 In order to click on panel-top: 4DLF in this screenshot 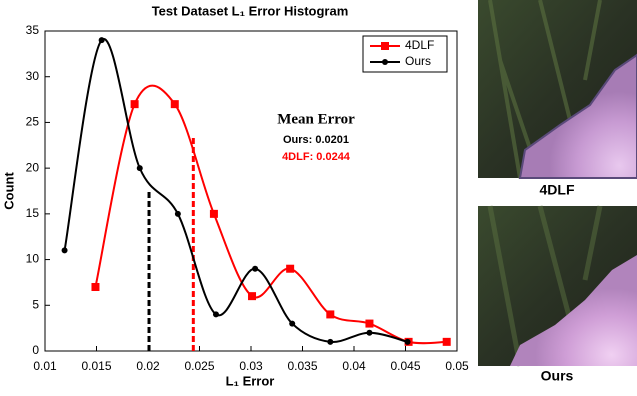, I will do `click(557, 99)`.